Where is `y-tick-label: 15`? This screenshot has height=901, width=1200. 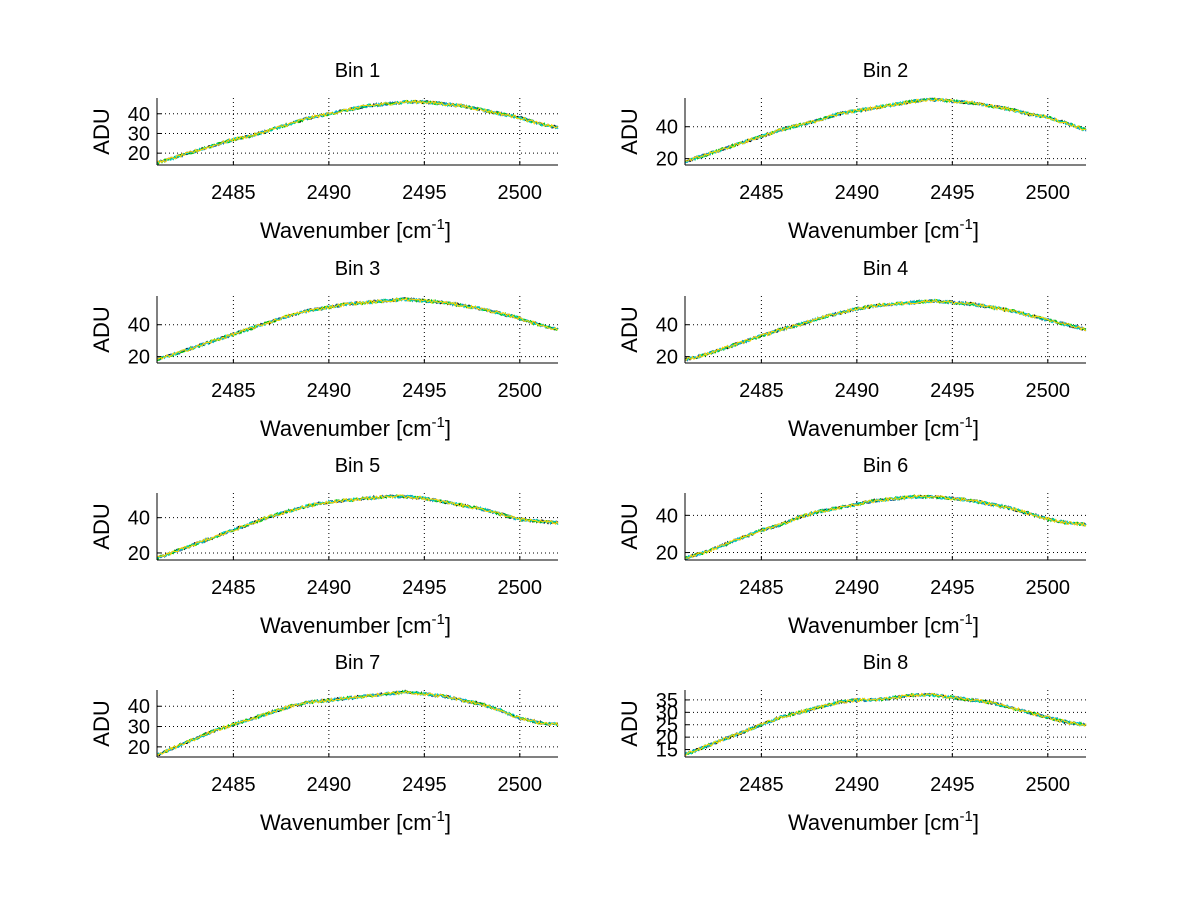 y-tick-label: 15 is located at coordinates (667, 751).